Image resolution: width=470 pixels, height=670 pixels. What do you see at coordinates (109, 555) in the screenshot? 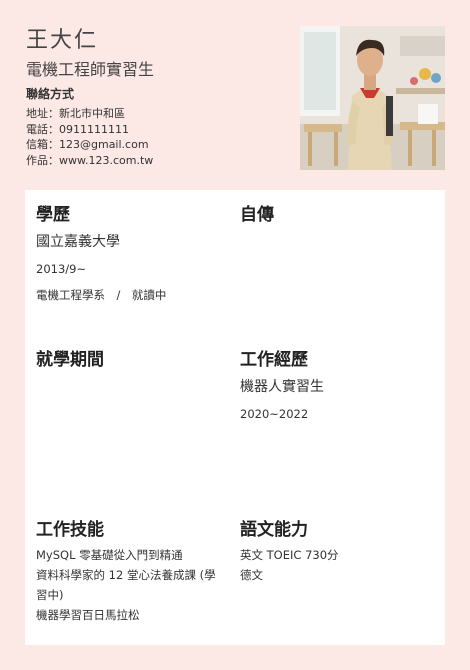
I see `skill-item: MySQL 零基礎從入門到精通` at bounding box center [109, 555].